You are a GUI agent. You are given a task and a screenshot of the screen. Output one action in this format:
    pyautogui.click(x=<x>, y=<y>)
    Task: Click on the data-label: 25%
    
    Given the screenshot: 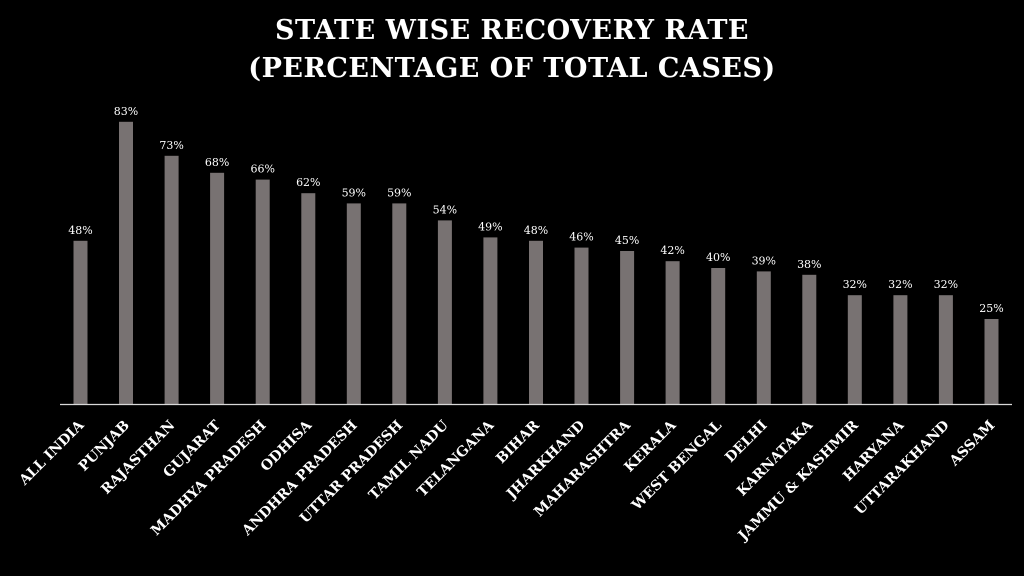 What is the action you would take?
    pyautogui.click(x=991, y=308)
    